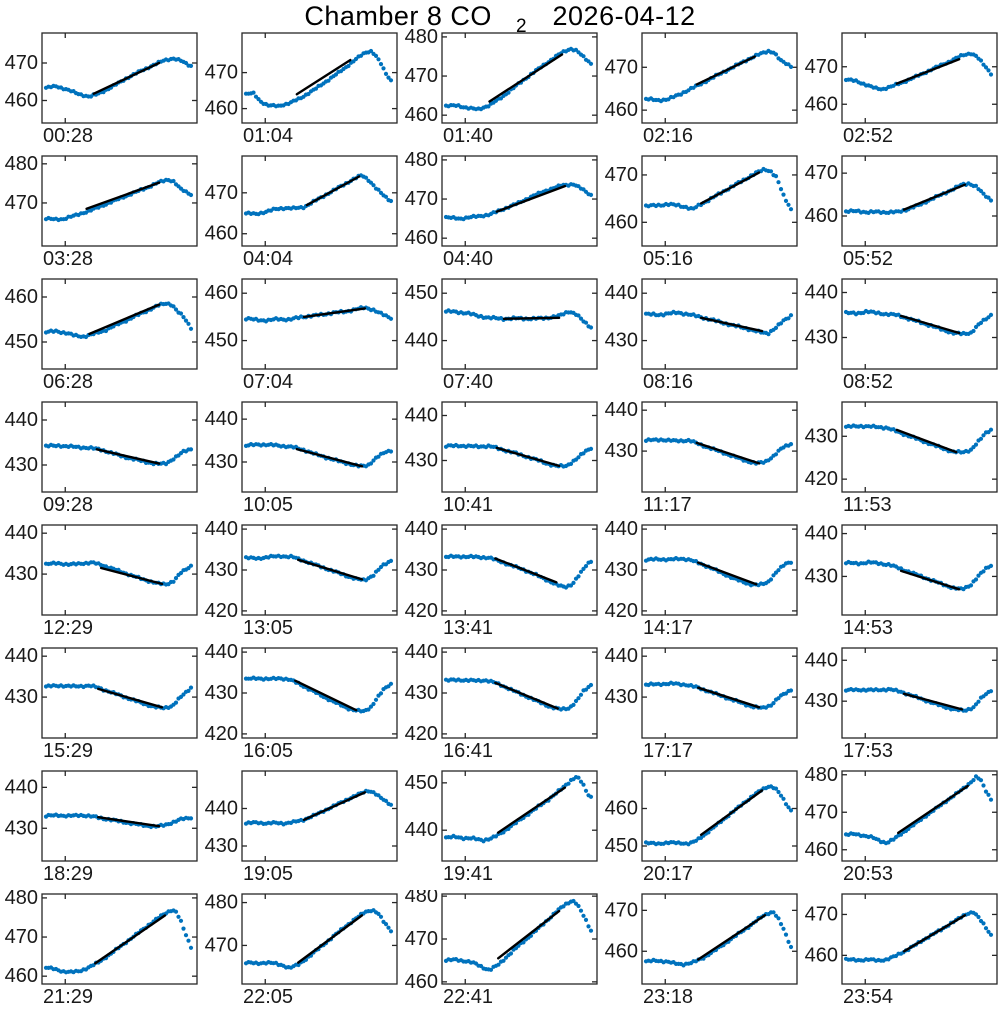 The width and height of the screenshot is (1000, 1014). I want to click on subplot-14-17: 420 430 440 14:17, so click(700, 581).